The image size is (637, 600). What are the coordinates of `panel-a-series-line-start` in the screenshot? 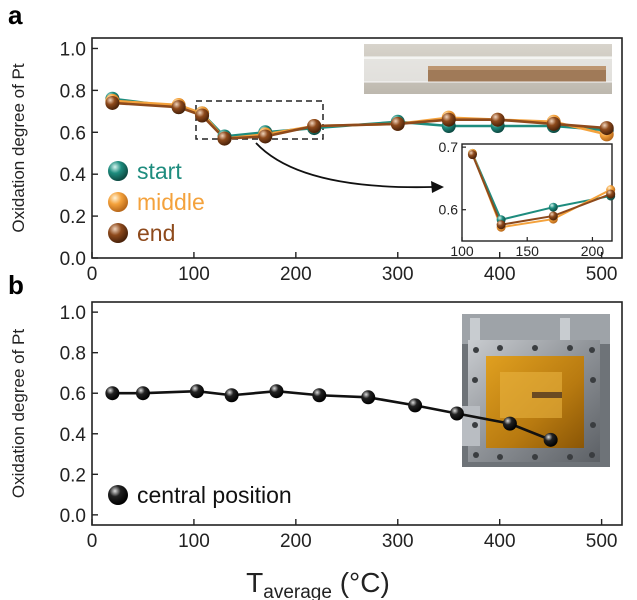 It's located at (359, 117).